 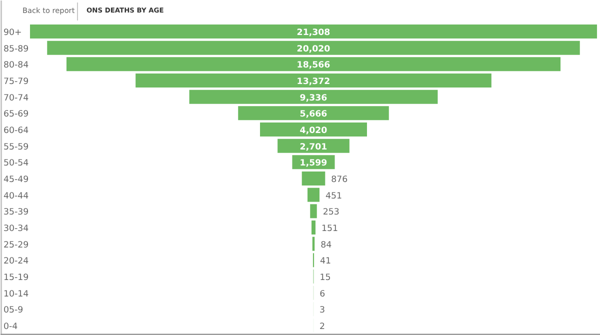 What do you see at coordinates (17, 229) in the screenshot?
I see `category-label: 30-34` at bounding box center [17, 229].